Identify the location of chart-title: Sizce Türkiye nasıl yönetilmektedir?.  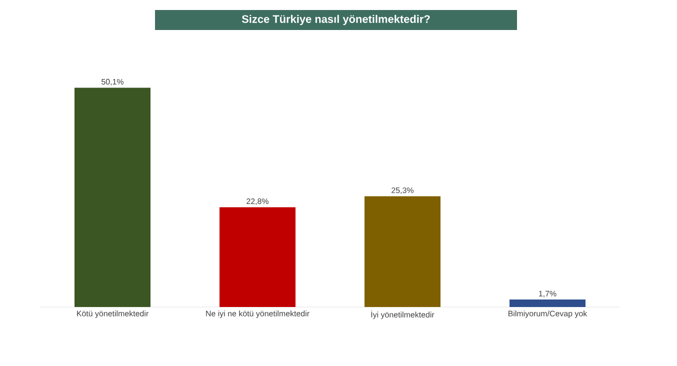
(336, 20).